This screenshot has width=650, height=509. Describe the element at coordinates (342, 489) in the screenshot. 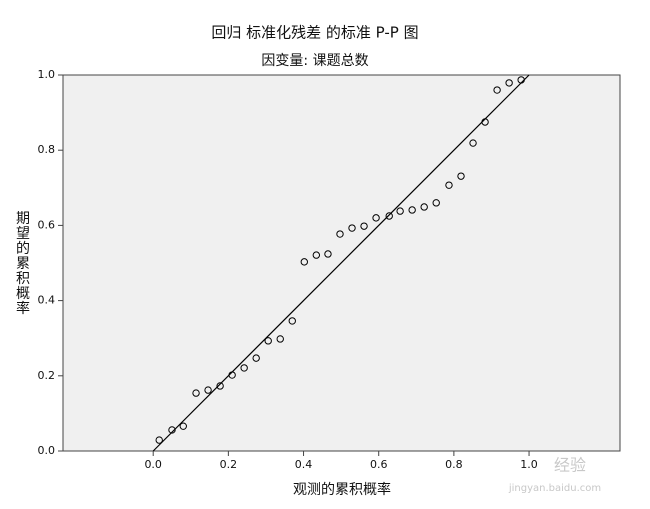

I see `x-axis-label: 观测的累积概率` at that location.